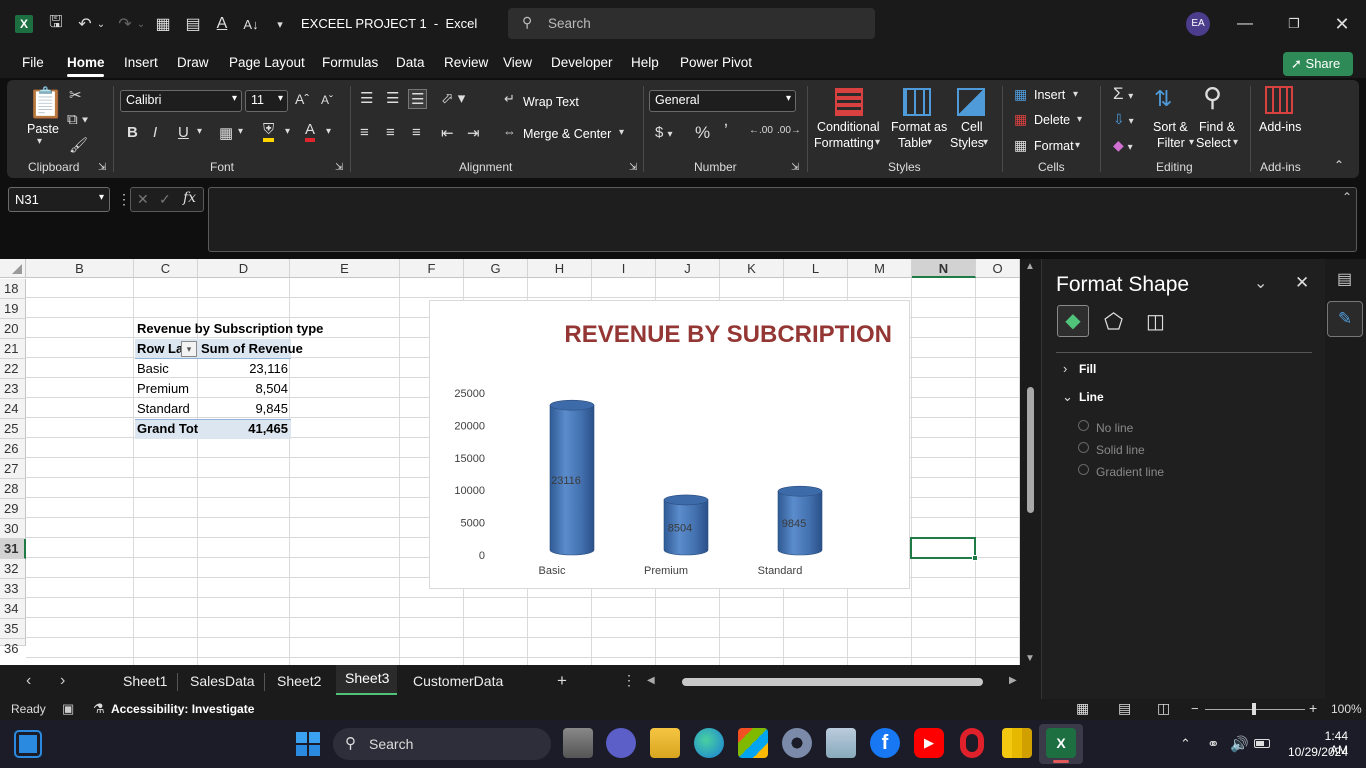 Image resolution: width=1366 pixels, height=768 pixels. Describe the element at coordinates (101, 24) in the screenshot. I see `undo-dropdown-icon: ⌄` at that location.